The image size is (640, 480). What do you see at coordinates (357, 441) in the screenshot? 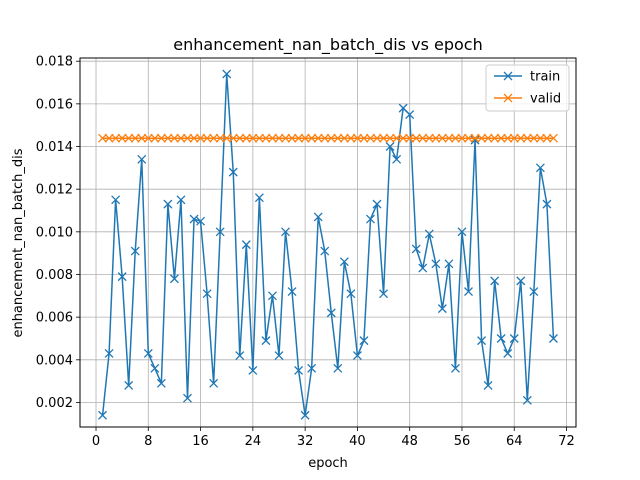
I see `x-tick-label: 40` at bounding box center [357, 441].